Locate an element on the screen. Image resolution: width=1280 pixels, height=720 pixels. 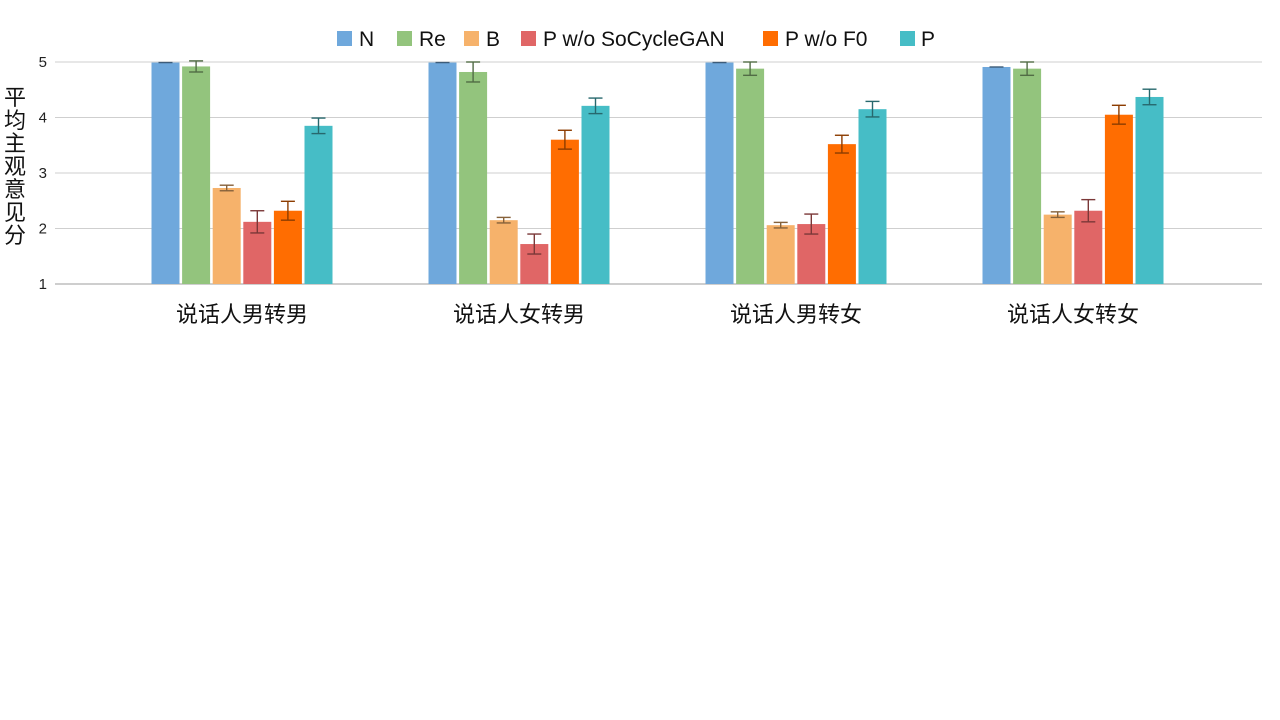
legend-label: P w/o SoCycleGAN is located at coordinates (634, 39).